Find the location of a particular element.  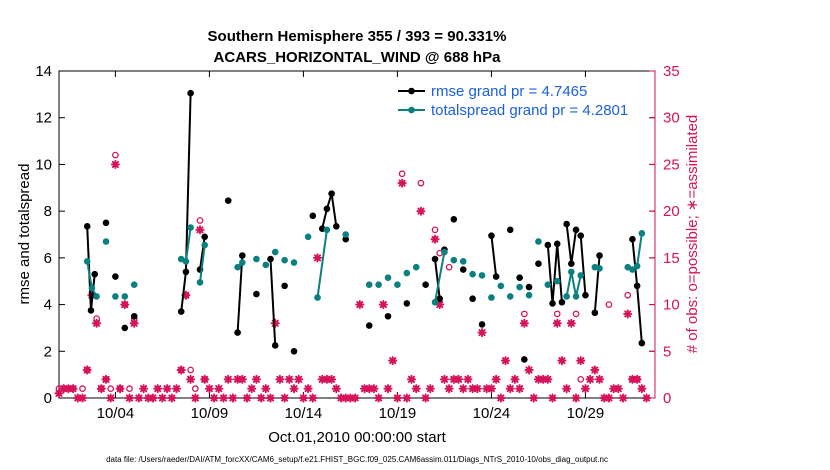

y-right-tick-label: 5 is located at coordinates (667, 351).